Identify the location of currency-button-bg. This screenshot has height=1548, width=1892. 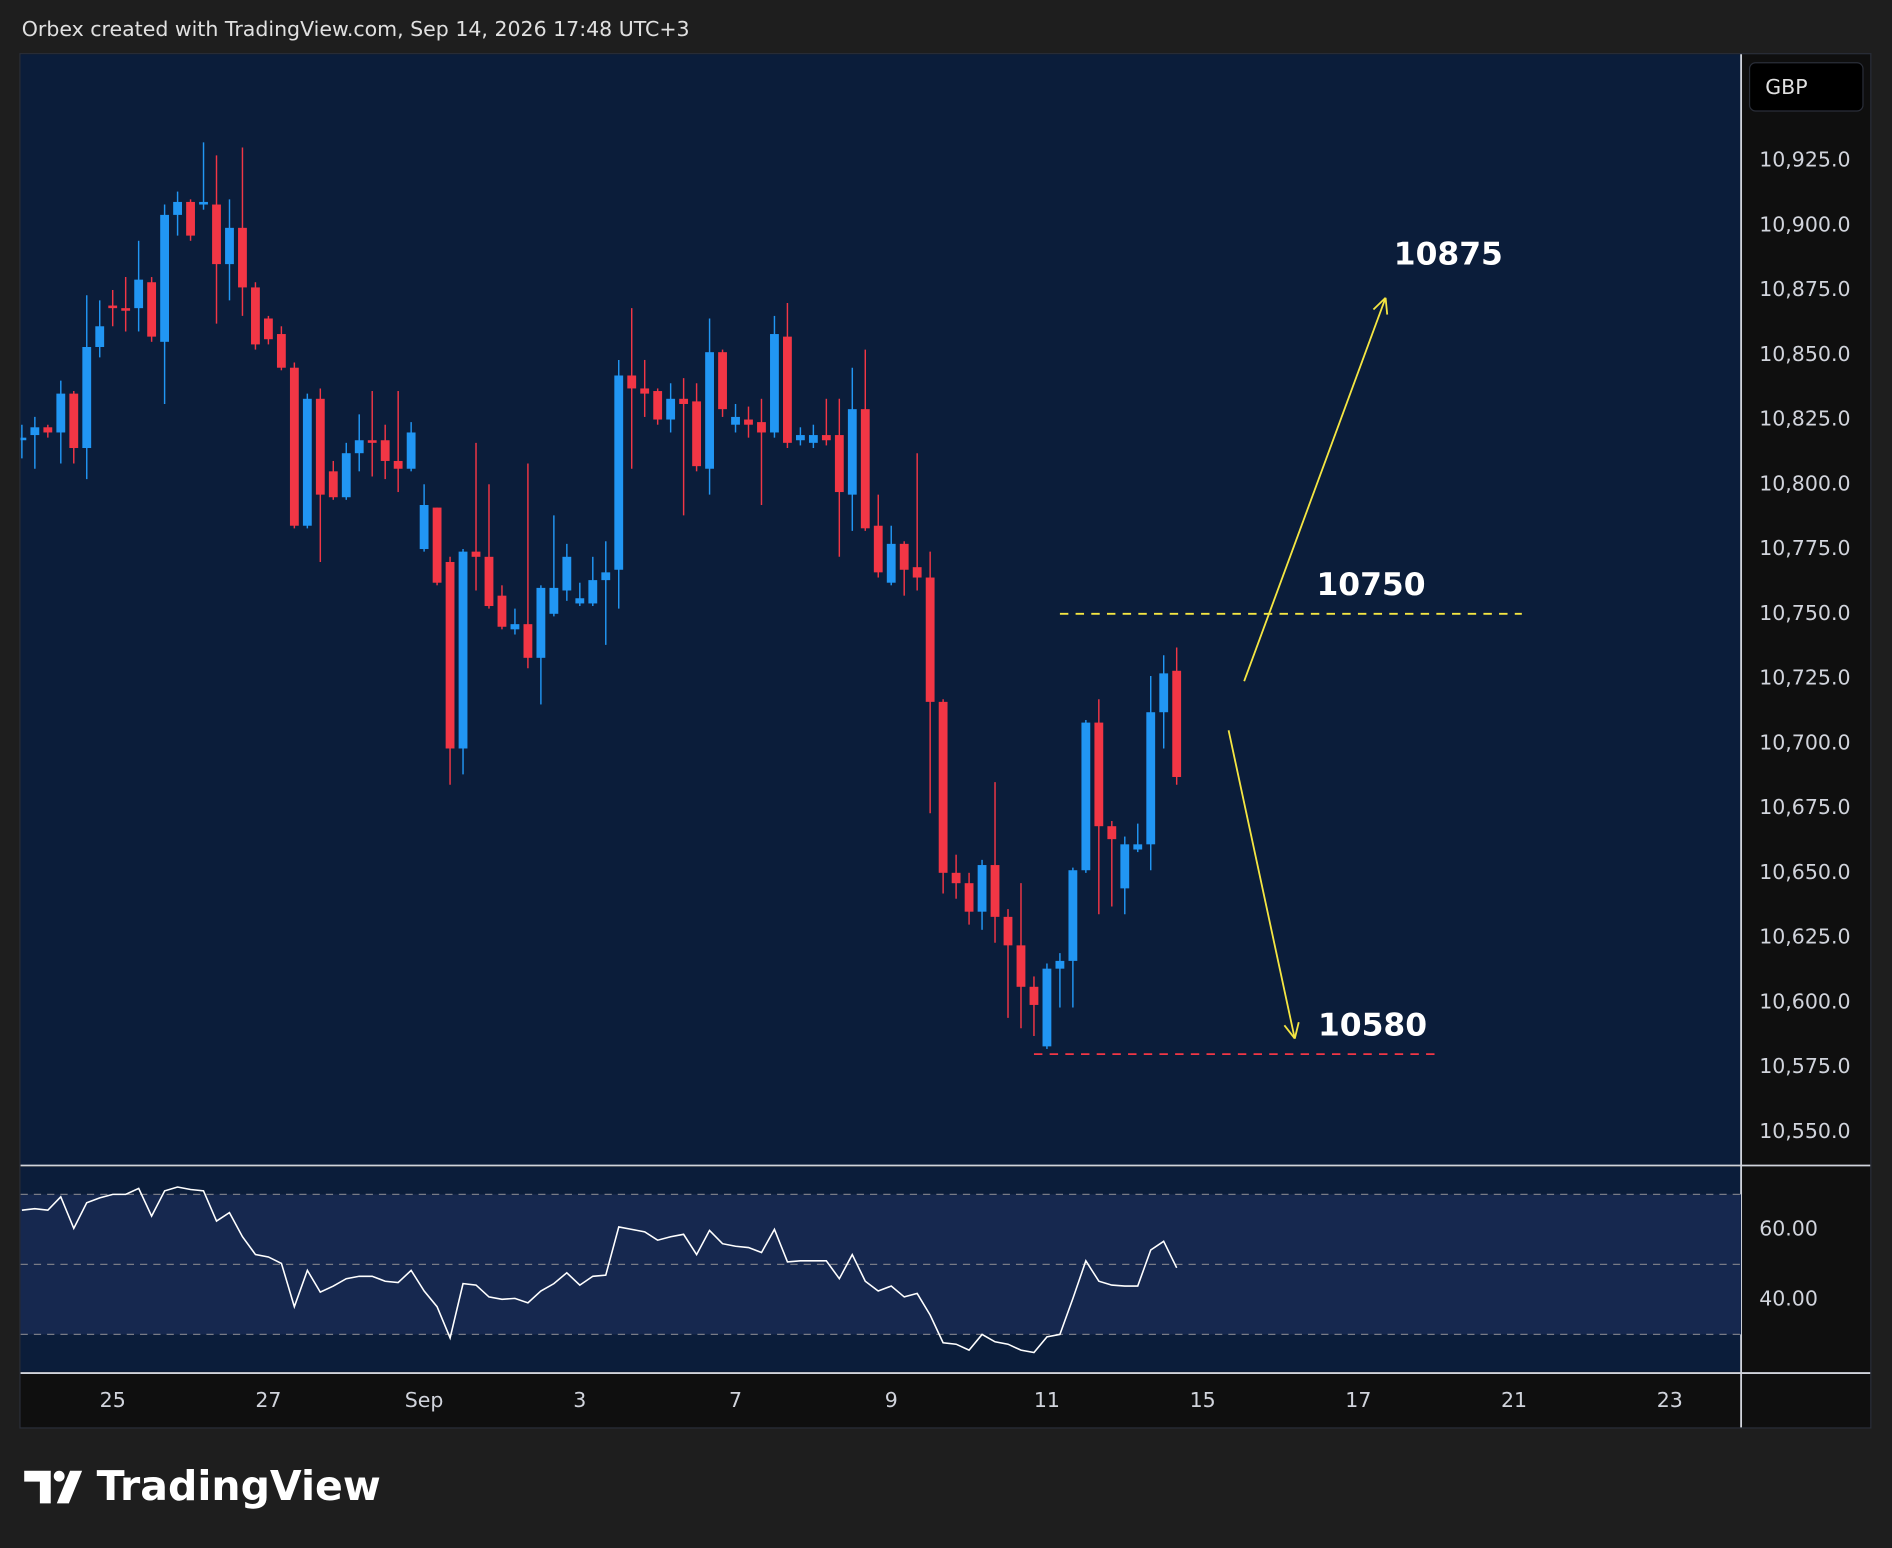
(1806, 87).